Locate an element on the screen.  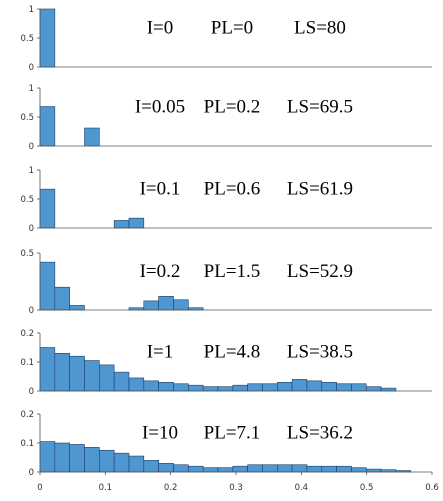
x-tick-label: 0.4 is located at coordinates (302, 488).